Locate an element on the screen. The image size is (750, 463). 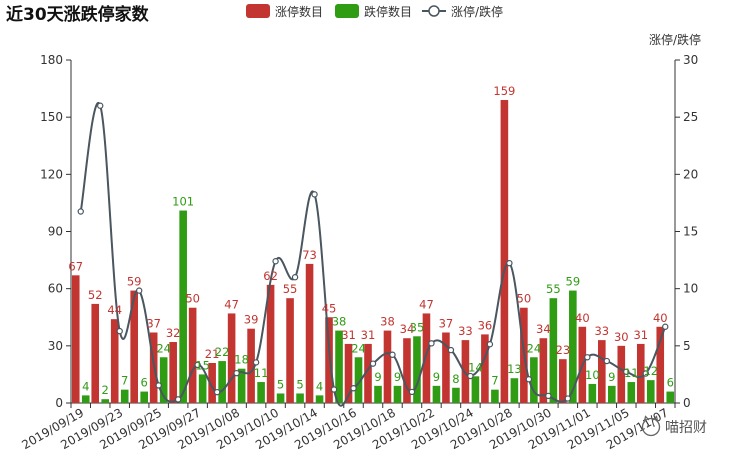
limit-down-value-label: 11 is located at coordinates (631, 373).